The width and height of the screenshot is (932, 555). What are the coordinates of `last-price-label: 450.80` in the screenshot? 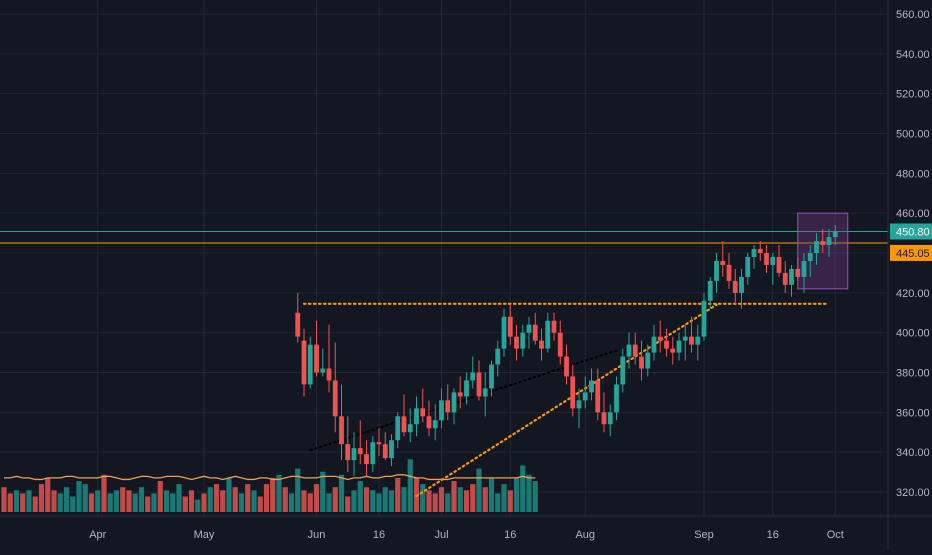 It's located at (913, 232).